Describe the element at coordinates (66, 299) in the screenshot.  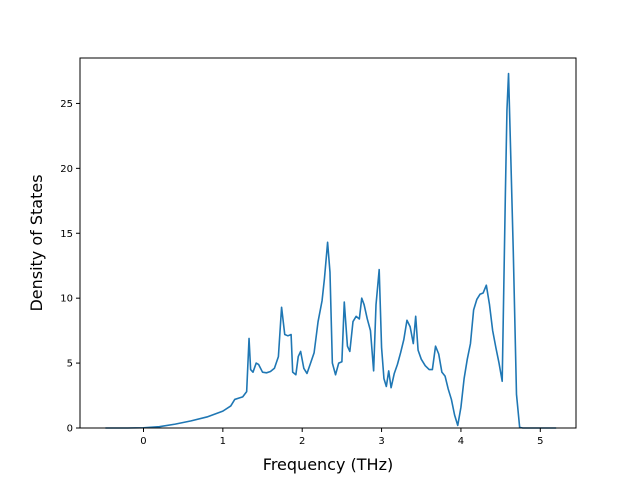
I see `y-tick-label: 10` at that location.